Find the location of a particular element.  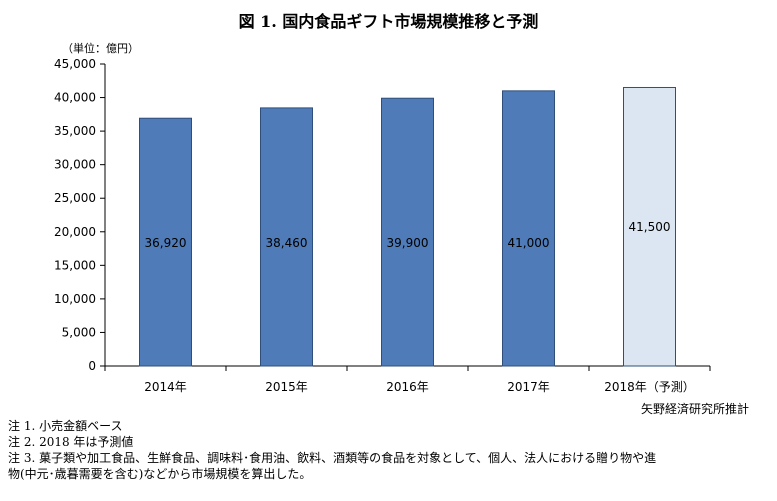

x-tick-label: 2015年 is located at coordinates (286, 387).